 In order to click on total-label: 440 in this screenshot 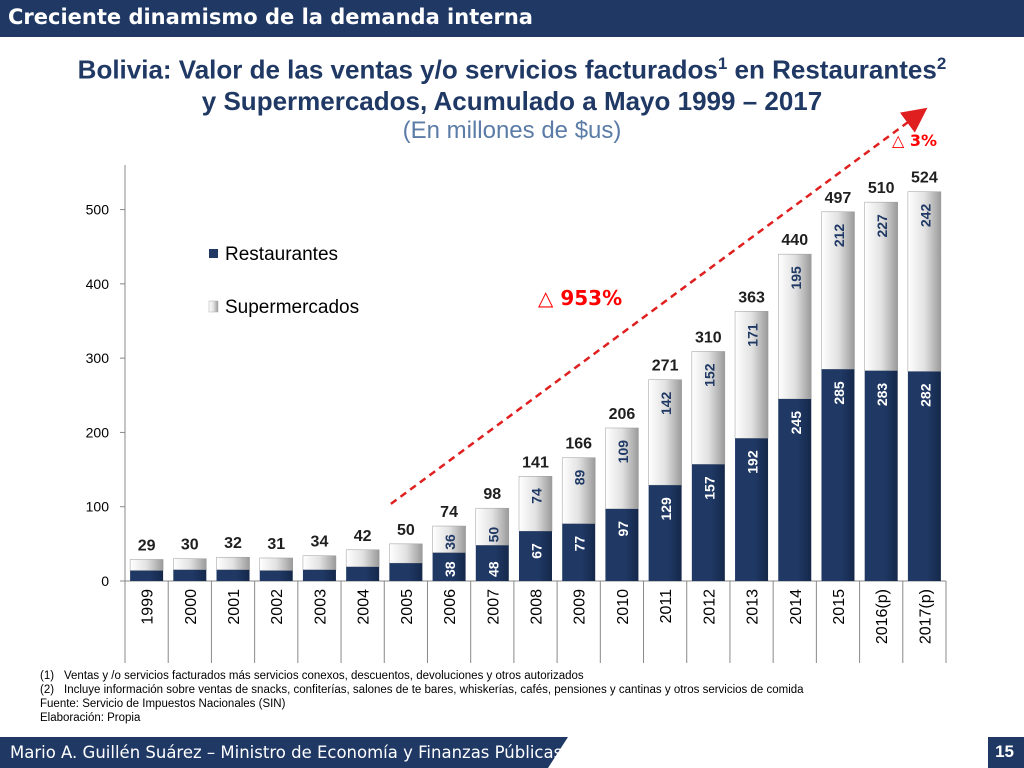, I will do `click(794, 240)`.